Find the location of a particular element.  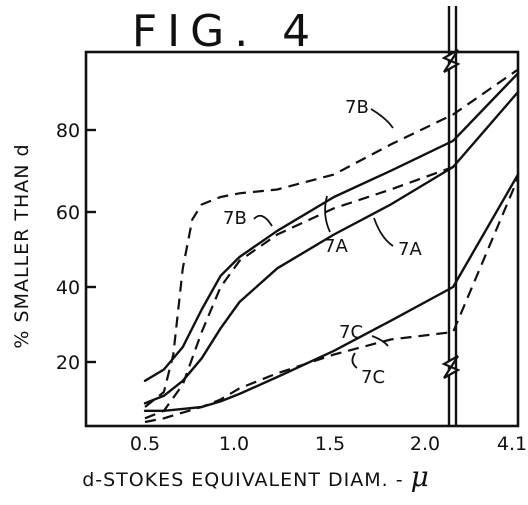

x-axis-label: d-STOKES EQUIVALENT DIAM. - μ is located at coordinates (256, 476).